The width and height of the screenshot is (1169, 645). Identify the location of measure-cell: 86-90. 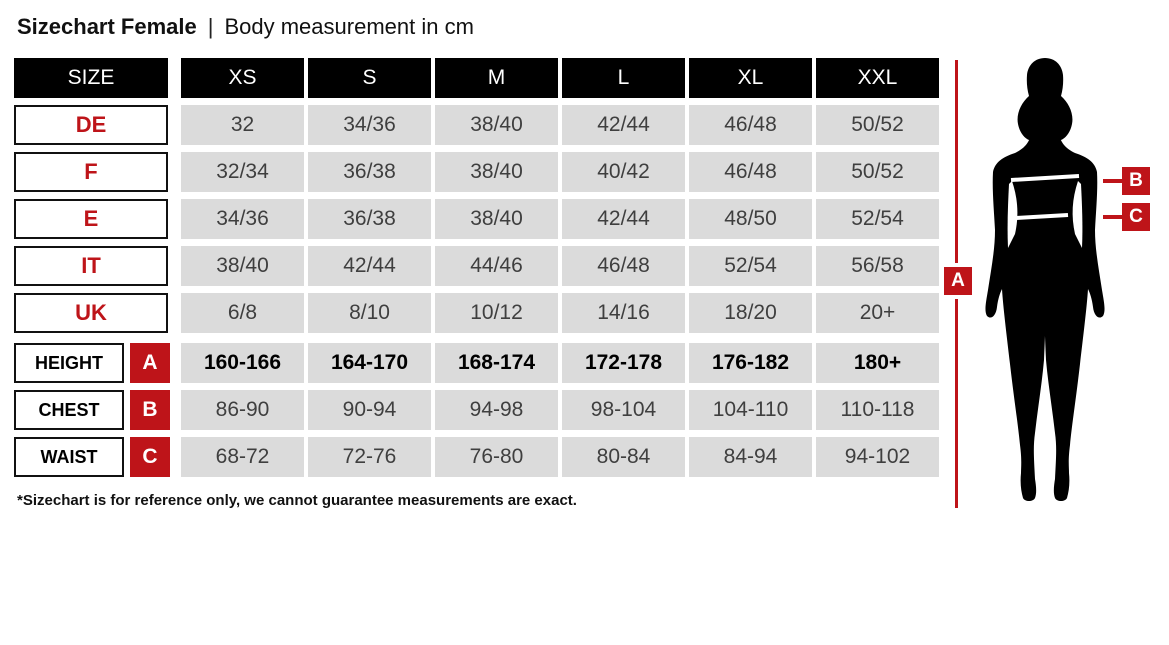
(242, 410).